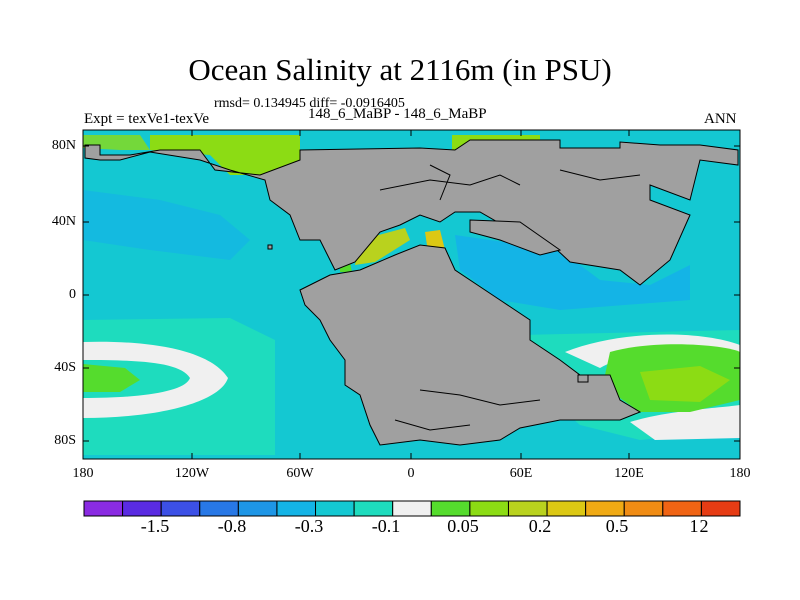  What do you see at coordinates (720, 119) in the screenshot?
I see `season-label: ANN` at bounding box center [720, 119].